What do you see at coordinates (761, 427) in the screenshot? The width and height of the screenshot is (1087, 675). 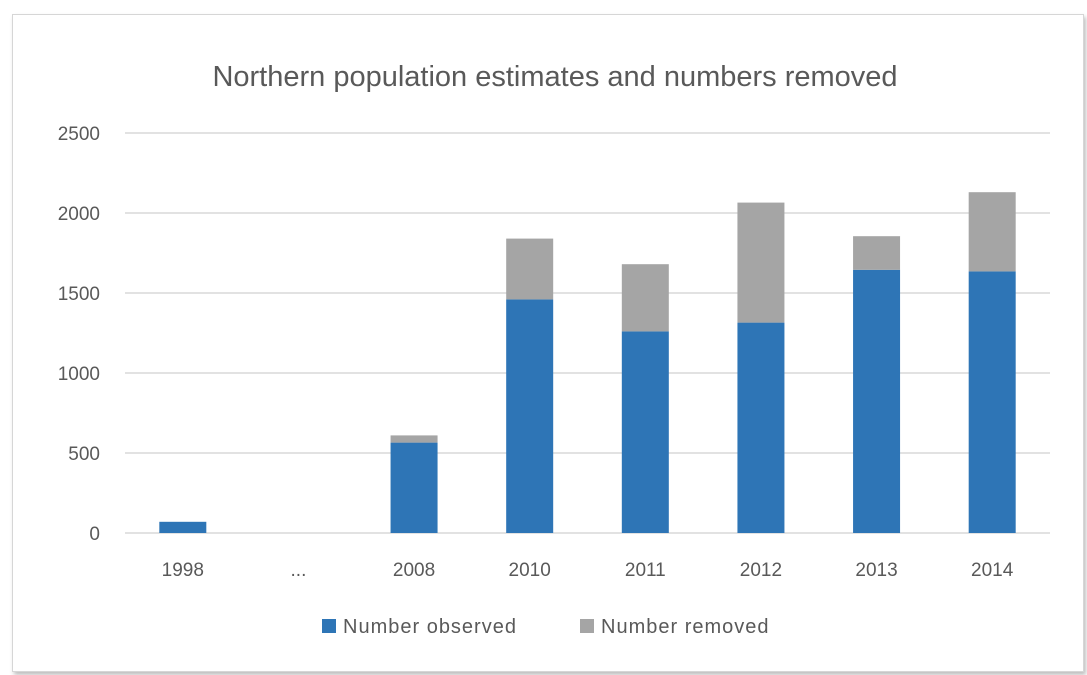 I see `bar-observed-2012` at bounding box center [761, 427].